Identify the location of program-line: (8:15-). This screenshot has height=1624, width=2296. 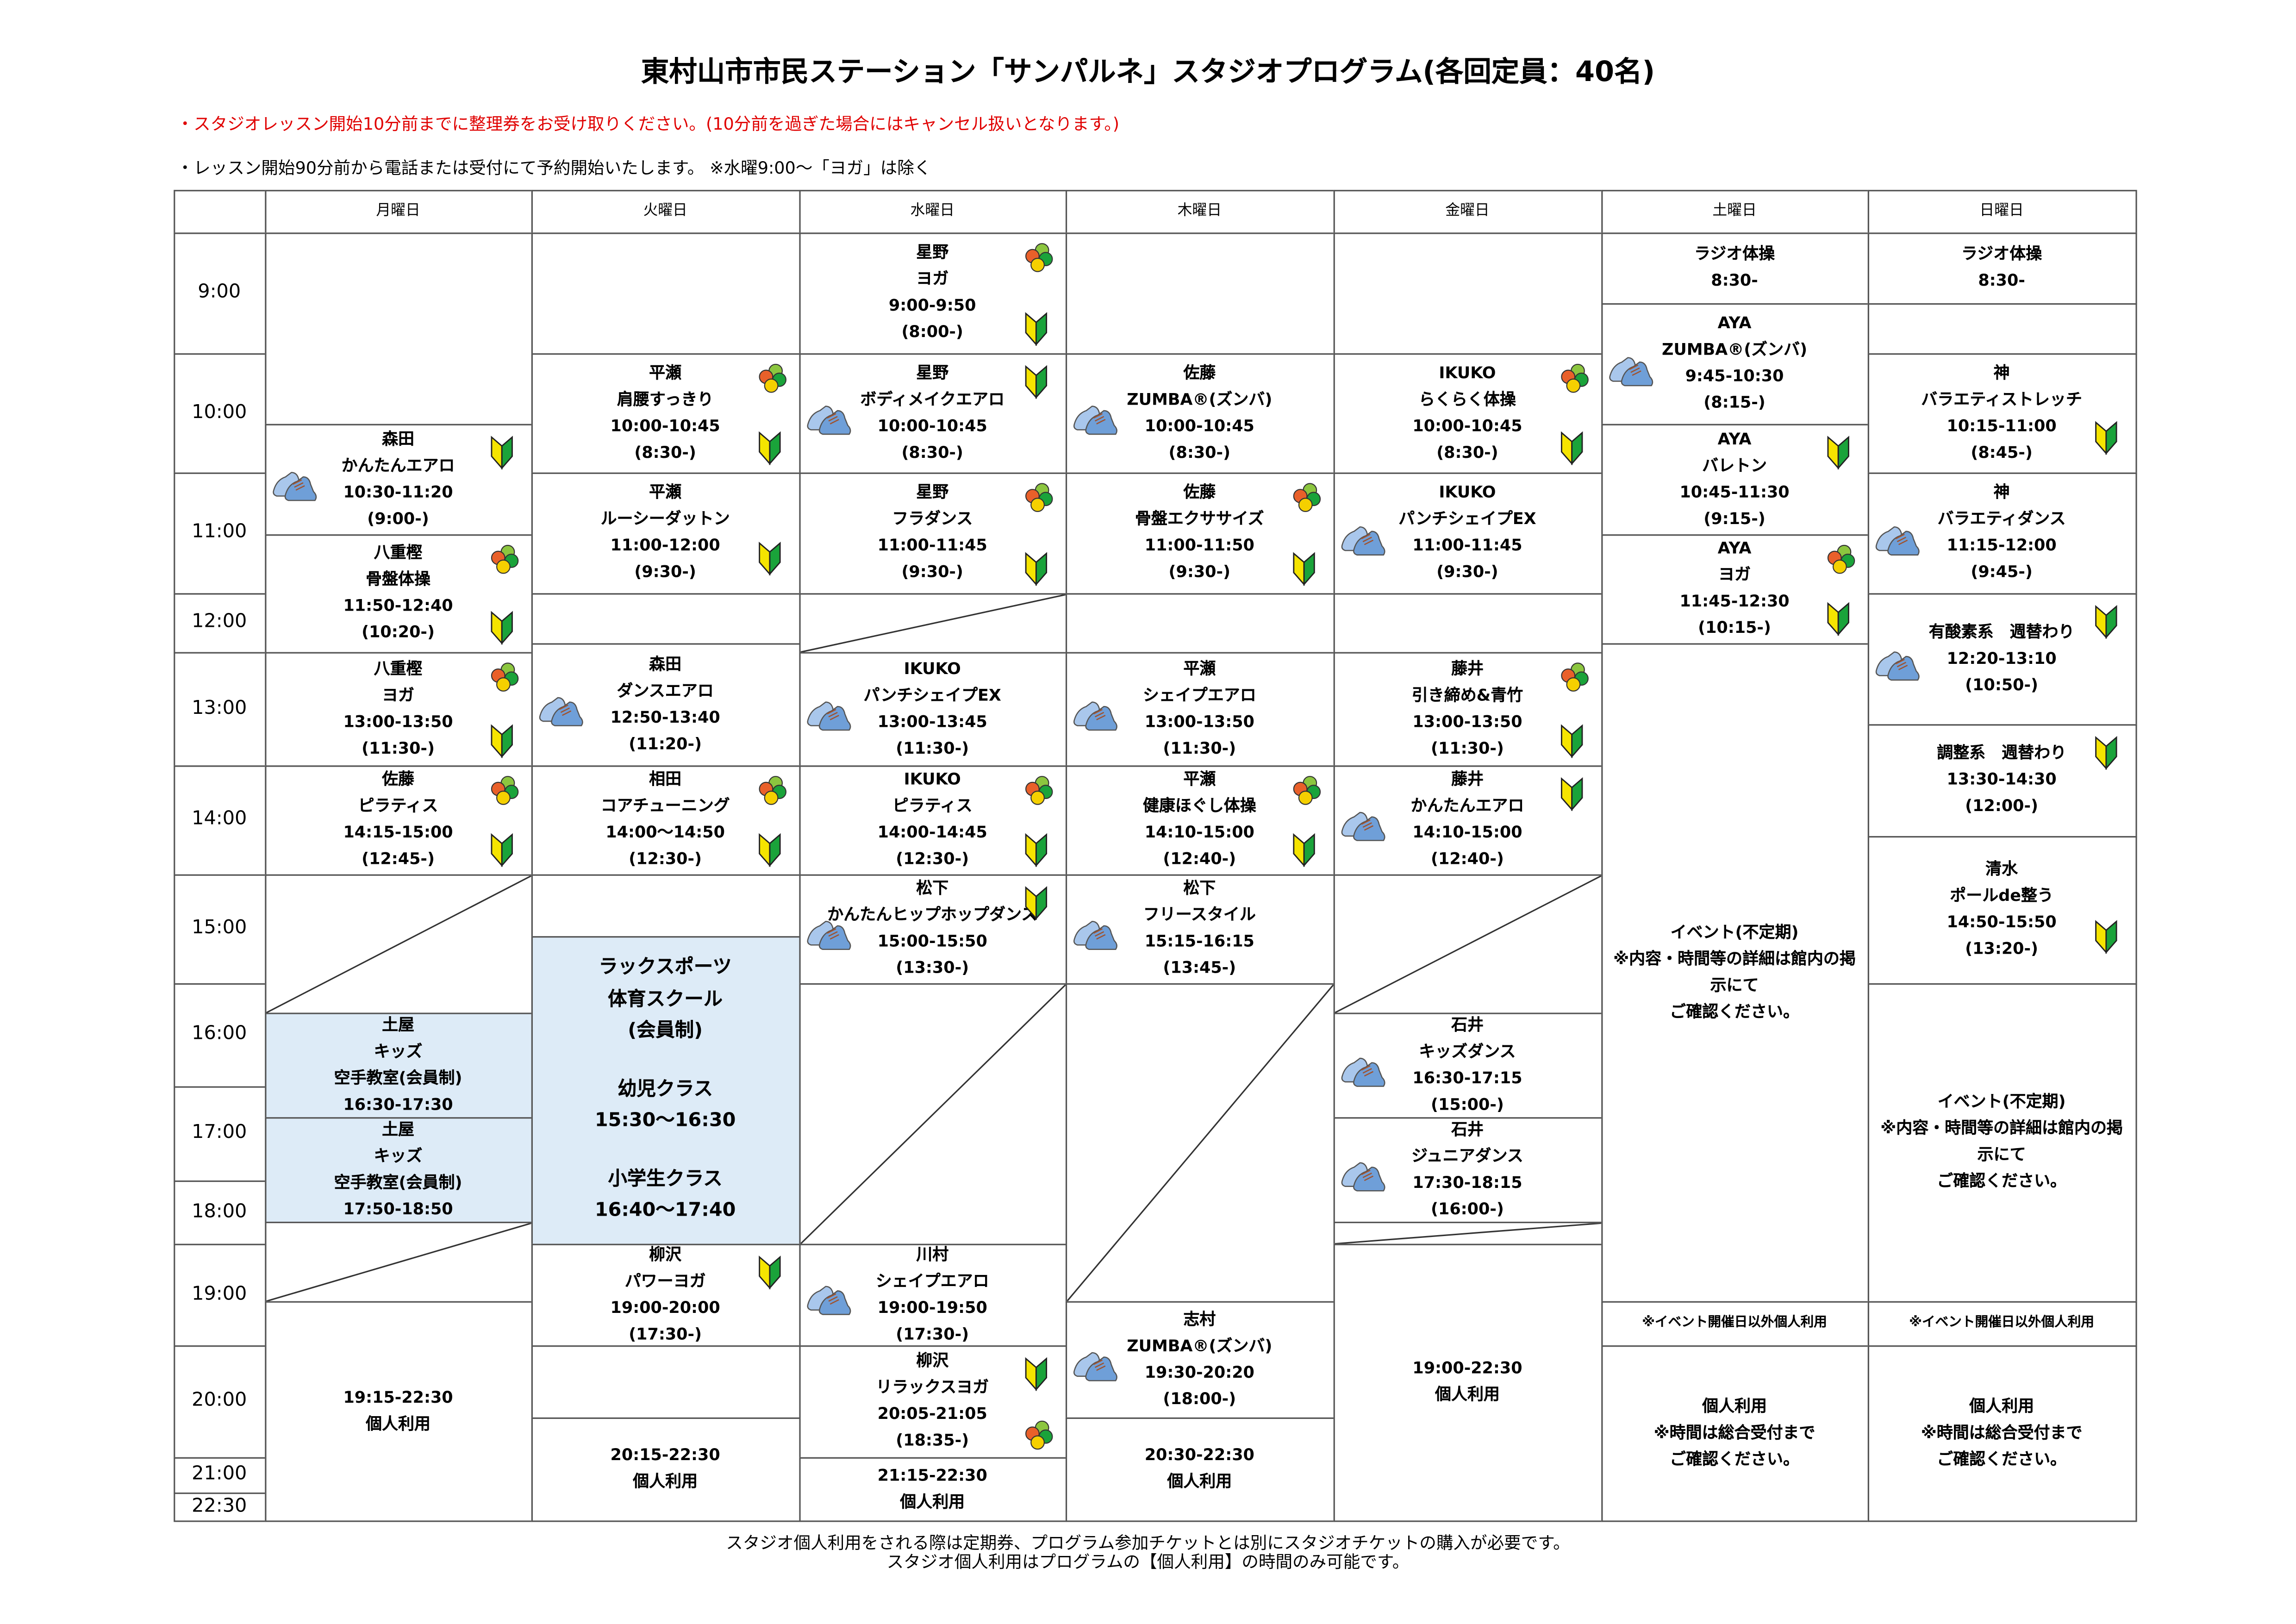
(1734, 402).